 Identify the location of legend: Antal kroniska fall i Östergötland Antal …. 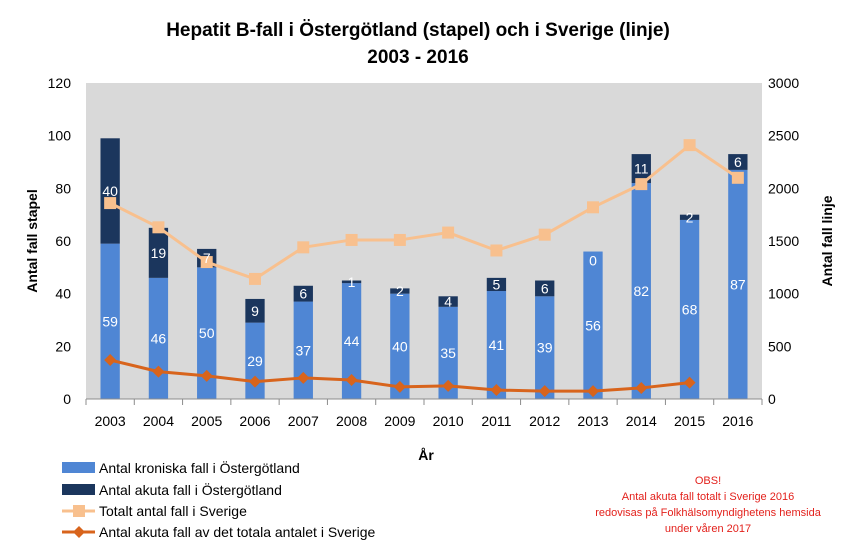
(218, 499).